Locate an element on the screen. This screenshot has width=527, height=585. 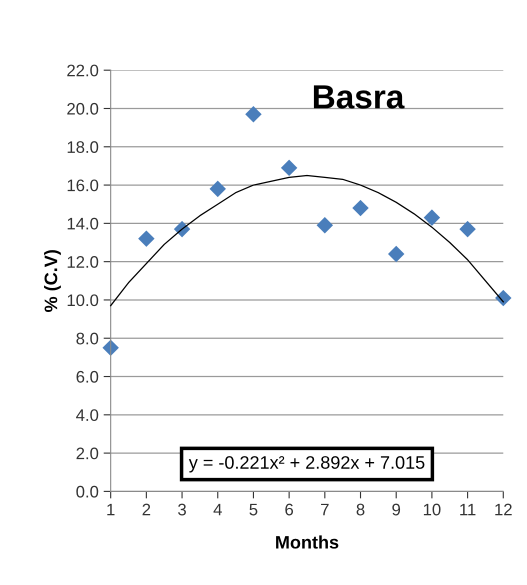
y-tick-label: 22.0 is located at coordinates (82, 70).